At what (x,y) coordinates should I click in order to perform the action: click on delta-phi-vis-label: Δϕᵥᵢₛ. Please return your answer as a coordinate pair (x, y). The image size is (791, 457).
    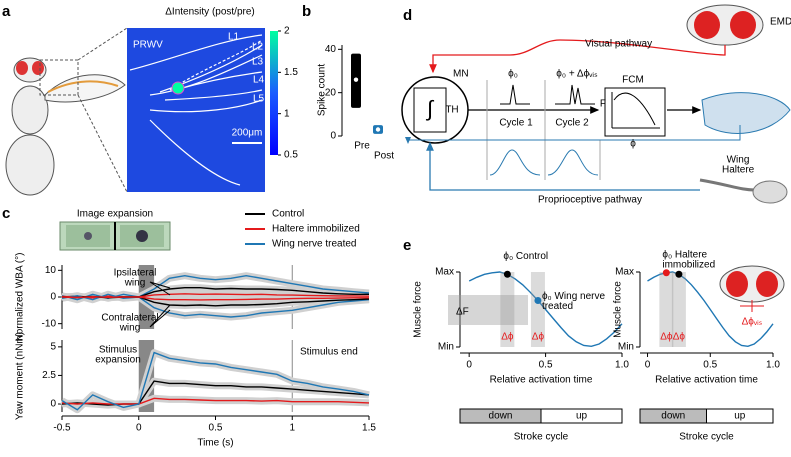
    Looking at the image, I should click on (752, 322).